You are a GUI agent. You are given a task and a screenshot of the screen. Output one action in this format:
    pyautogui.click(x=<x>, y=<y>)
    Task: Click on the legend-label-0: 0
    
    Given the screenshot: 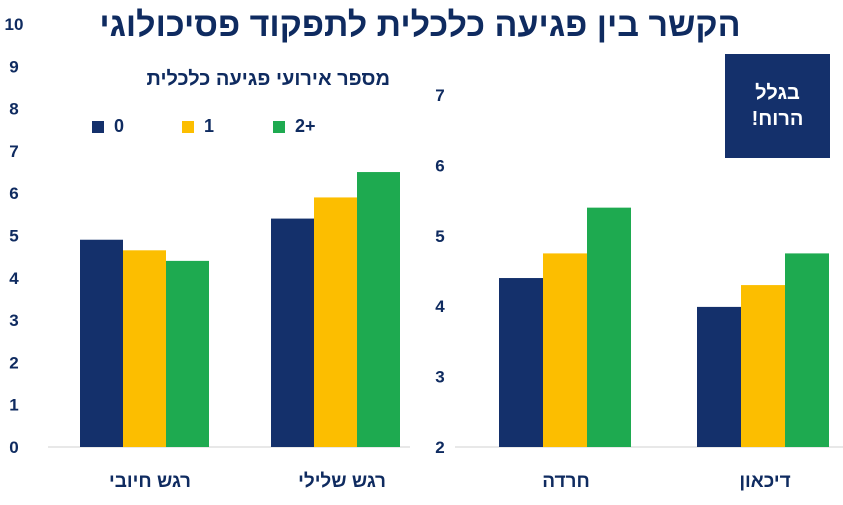 What is the action you would take?
    pyautogui.click(x=119, y=126)
    